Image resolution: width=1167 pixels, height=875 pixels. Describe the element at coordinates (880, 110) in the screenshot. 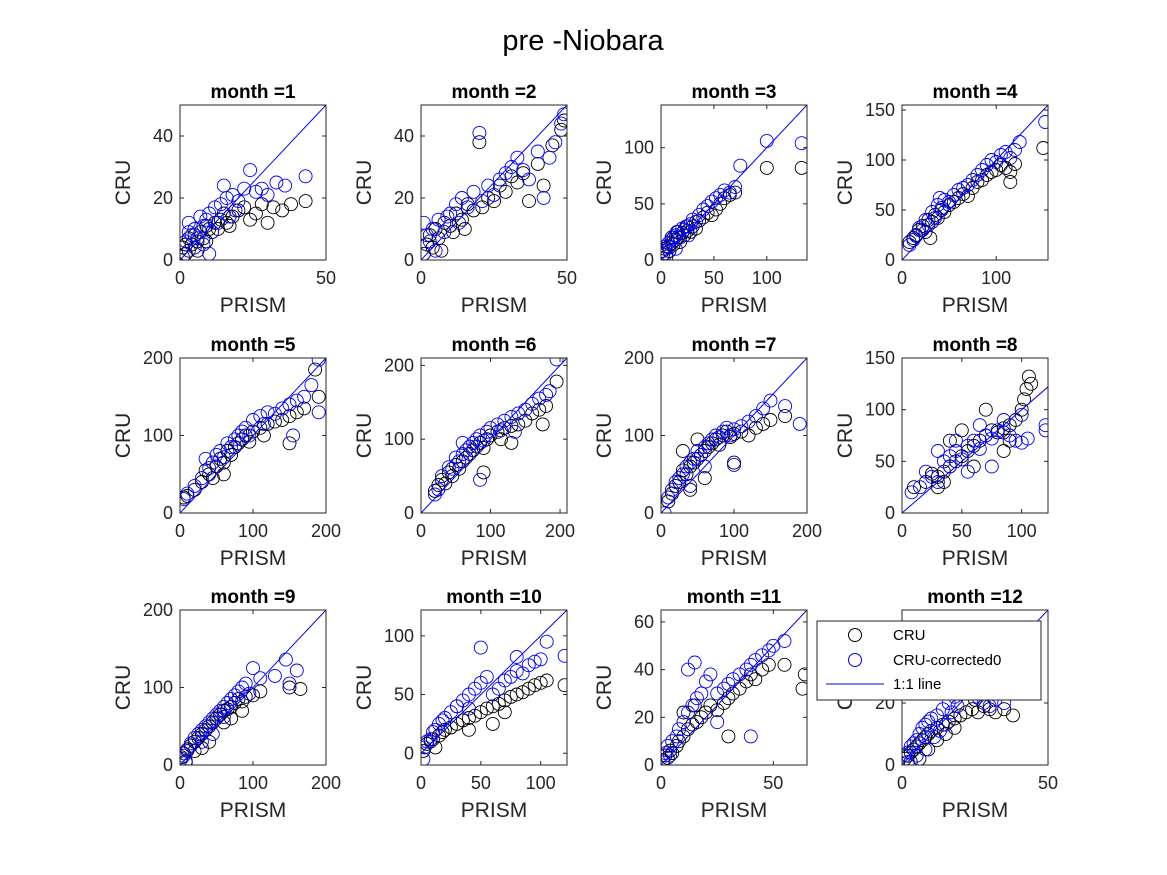

I see `y-tick-label: 150` at that location.